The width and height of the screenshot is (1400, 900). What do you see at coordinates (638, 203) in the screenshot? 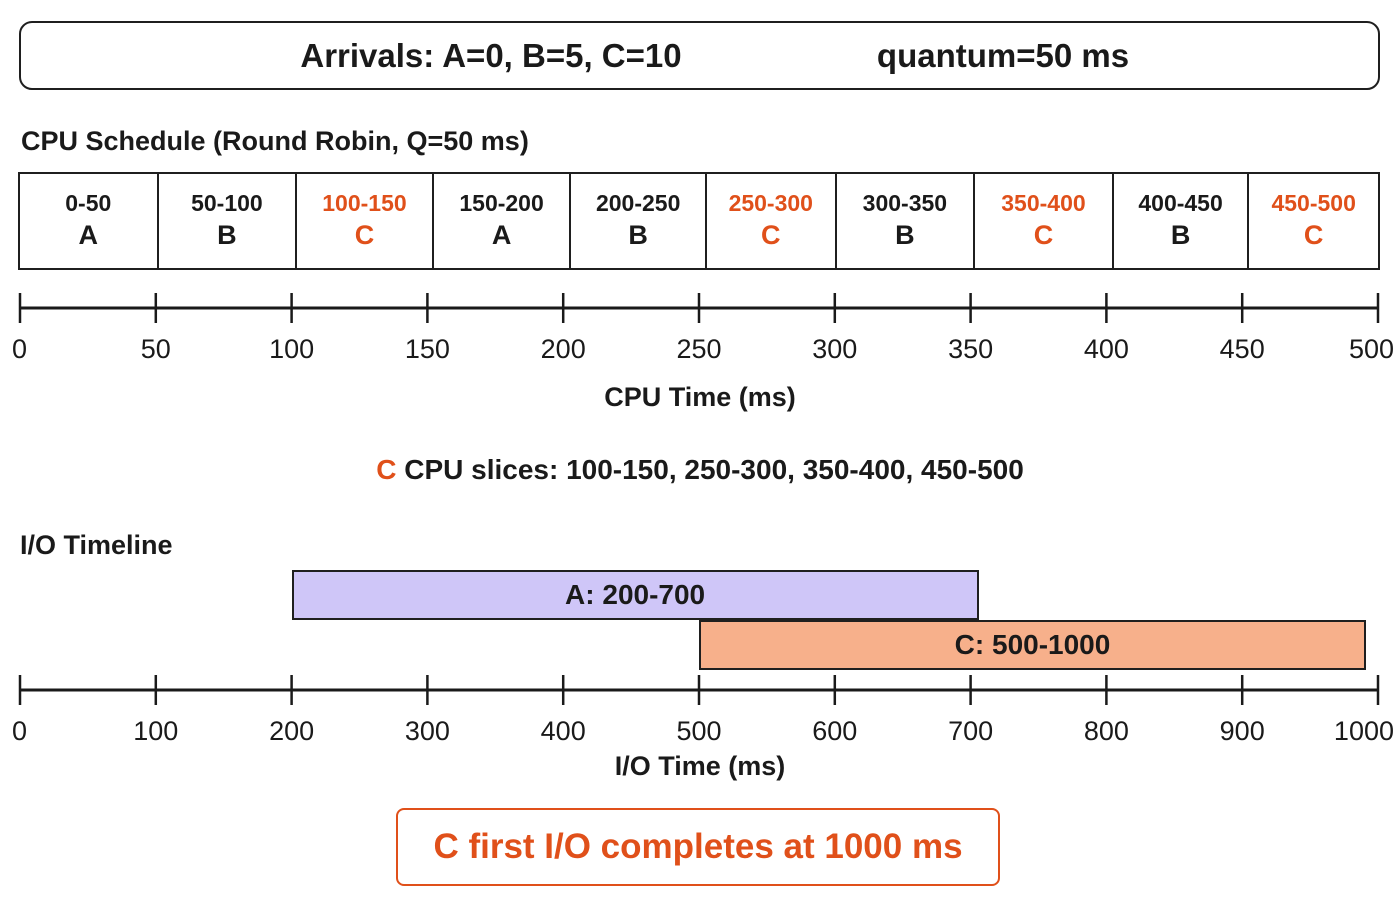
I see `slot-range: 200-250` at bounding box center [638, 203].